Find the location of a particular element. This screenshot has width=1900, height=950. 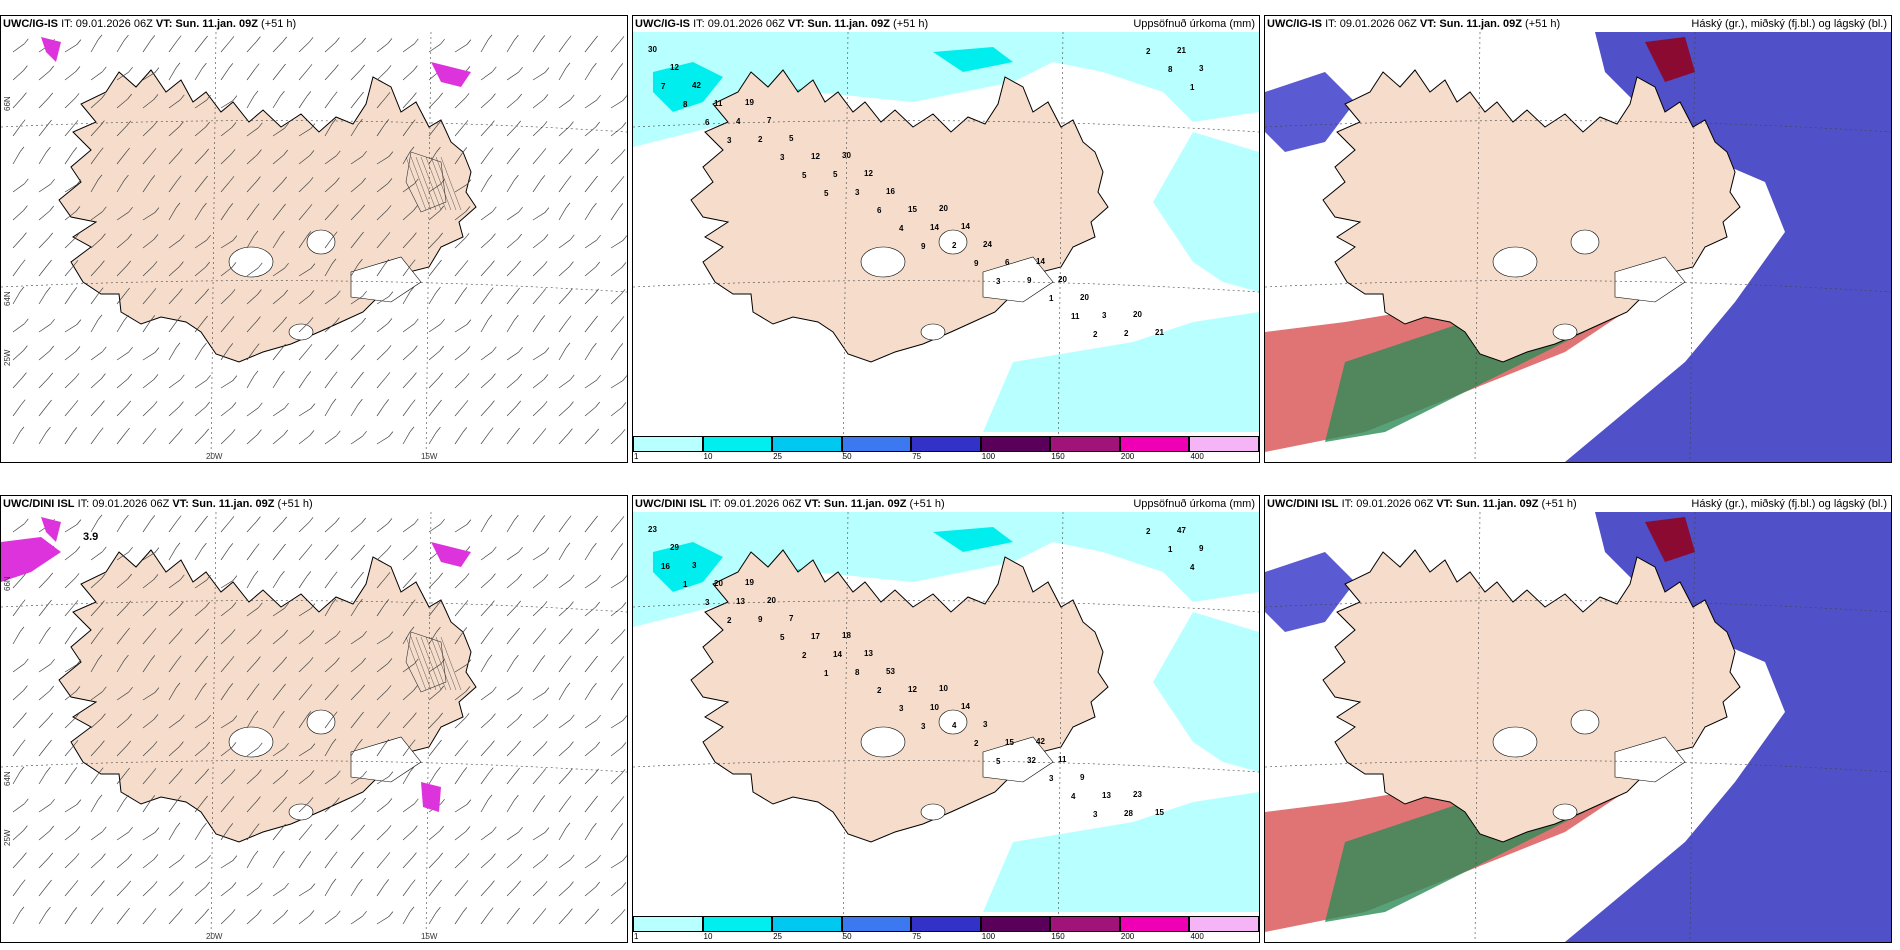

precip-value: 8 is located at coordinates (857, 672).